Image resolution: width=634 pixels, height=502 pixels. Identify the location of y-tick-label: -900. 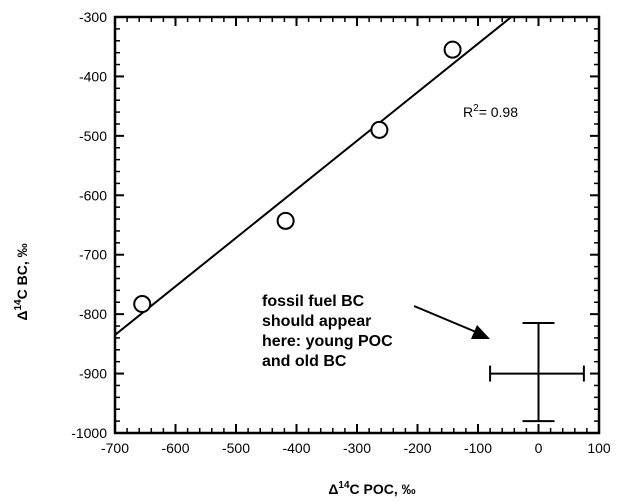
(93, 374).